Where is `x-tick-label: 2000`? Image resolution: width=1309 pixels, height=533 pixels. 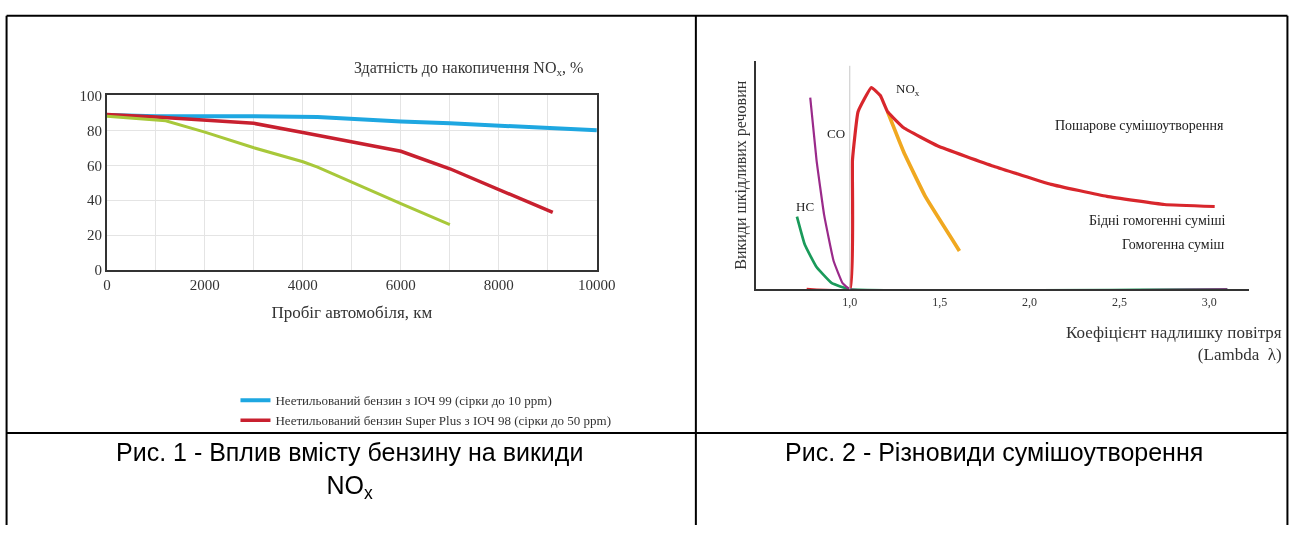
x-tick-label: 2000 is located at coordinates (204, 285).